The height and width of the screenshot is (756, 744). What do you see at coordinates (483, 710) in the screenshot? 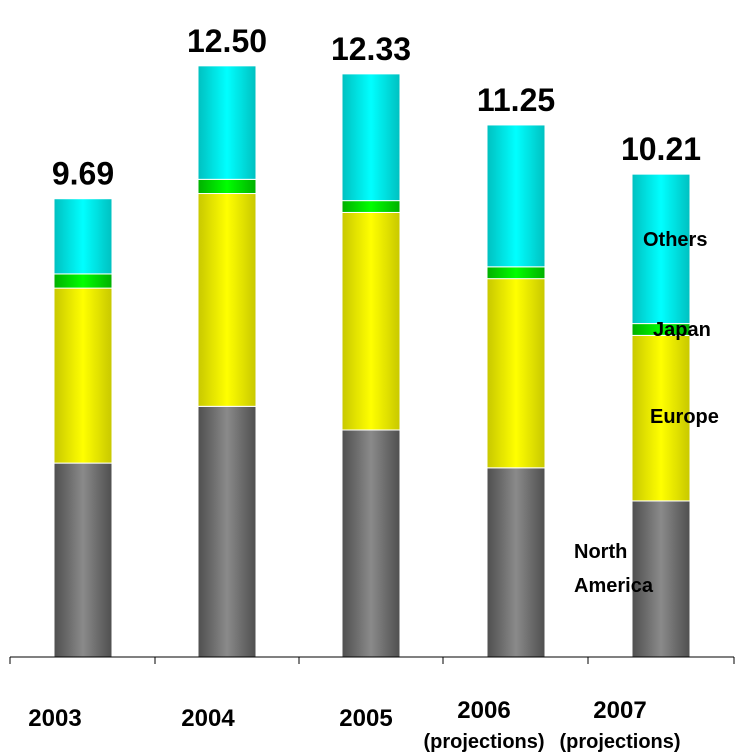
I see `x-tick-label-2006: 2006` at bounding box center [483, 710].